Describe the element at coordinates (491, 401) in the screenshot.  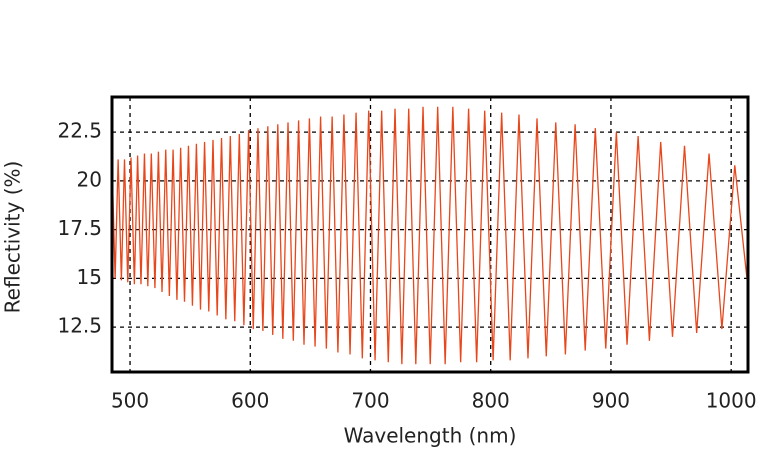
I see `x-tick-label: 800` at that location.